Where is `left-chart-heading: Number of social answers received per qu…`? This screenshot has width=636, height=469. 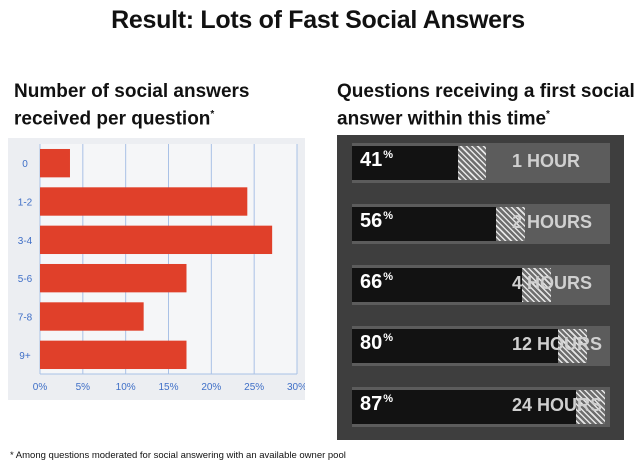 left-chart-heading: Number of social answers received per qu… is located at coordinates (164, 105).